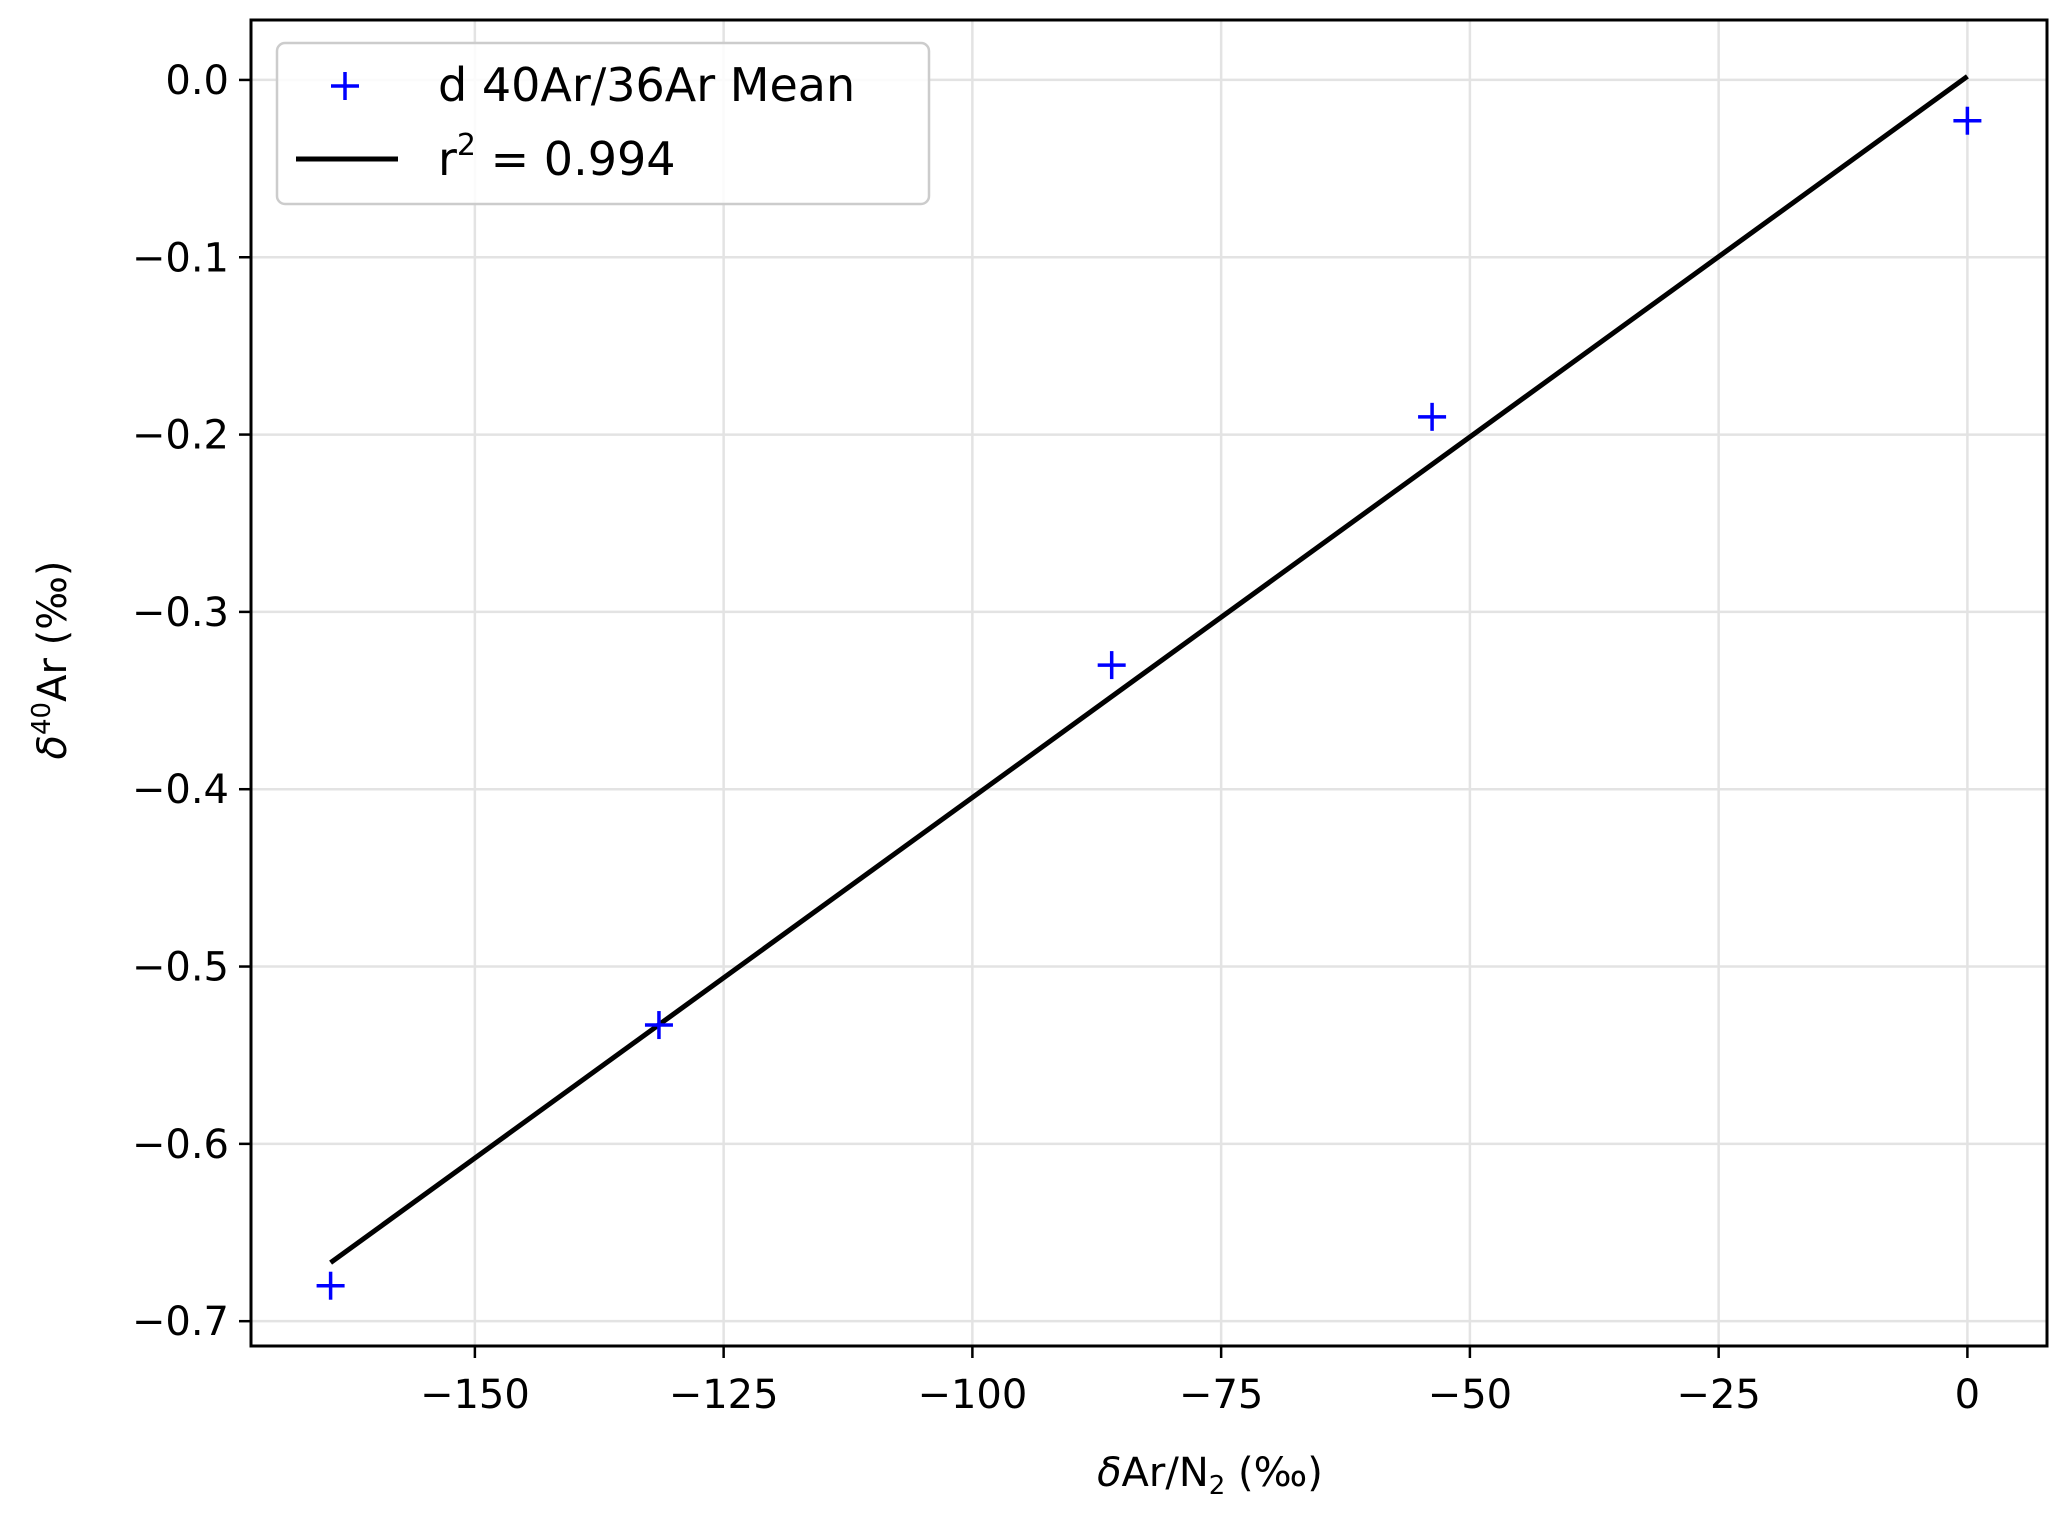 This screenshot has height=1515, width=2067. I want to click on legend-label-scatter: d 40Ar/36Ar Mean, so click(646, 85).